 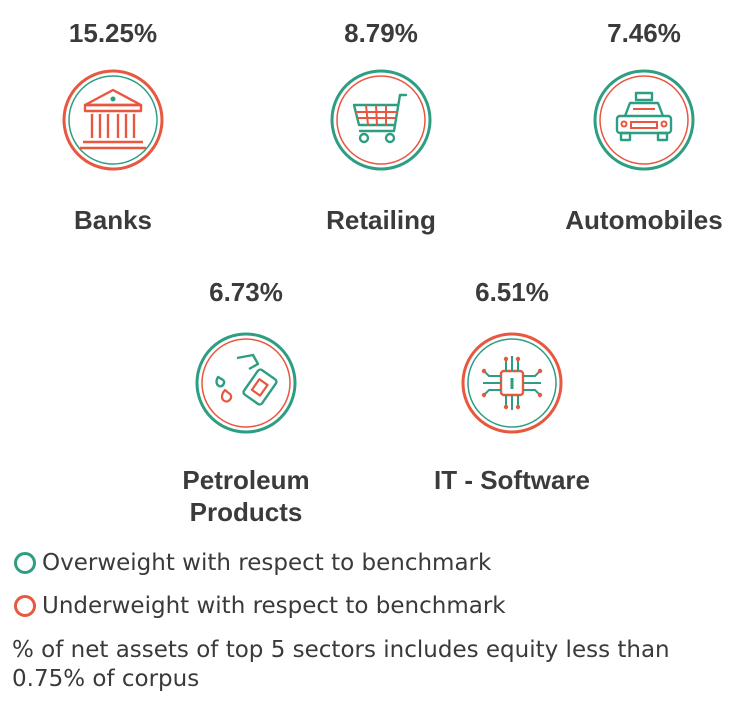 What do you see at coordinates (381, 220) in the screenshot?
I see `sector-name: Retailing` at bounding box center [381, 220].